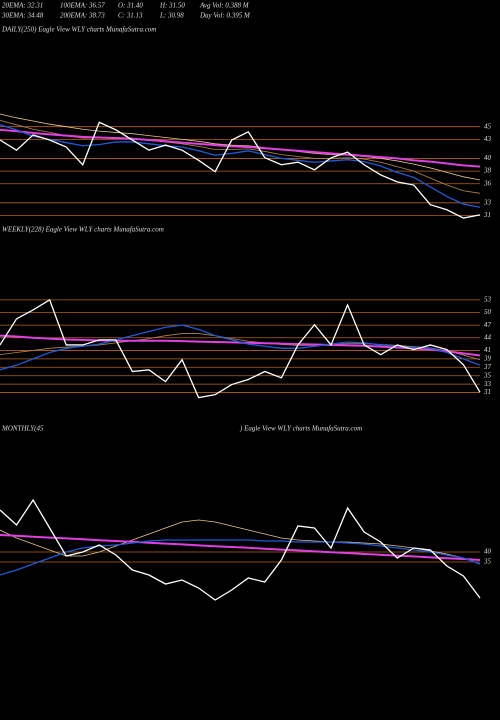  What do you see at coordinates (130, 16) in the screenshot?
I see `header-text: C: 31.13` at bounding box center [130, 16].